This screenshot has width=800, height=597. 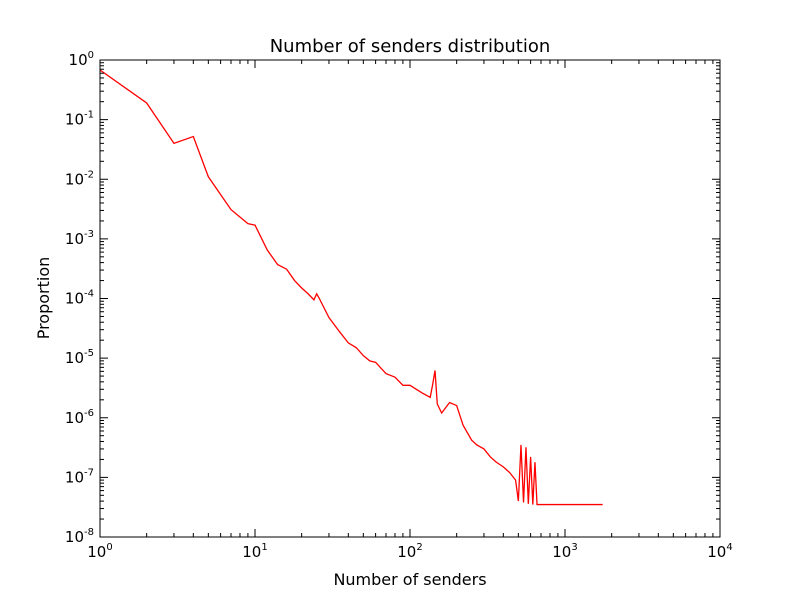 What do you see at coordinates (79, 357) in the screenshot?
I see `y-tick-label: 10⁻⁵` at bounding box center [79, 357].